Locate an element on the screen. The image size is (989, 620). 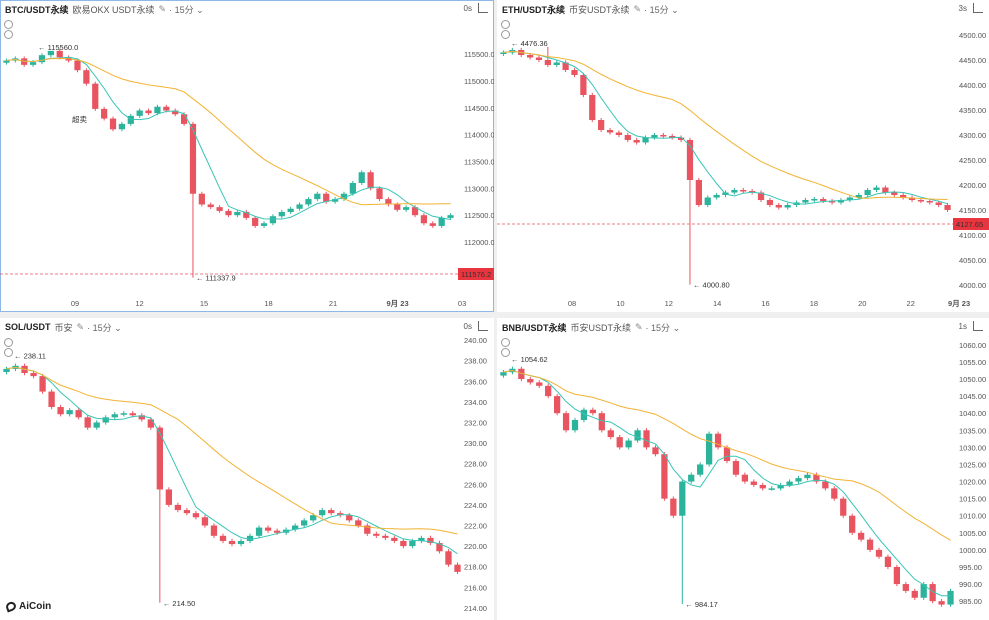
fullscreen-icon is located at coordinates (483, 326).